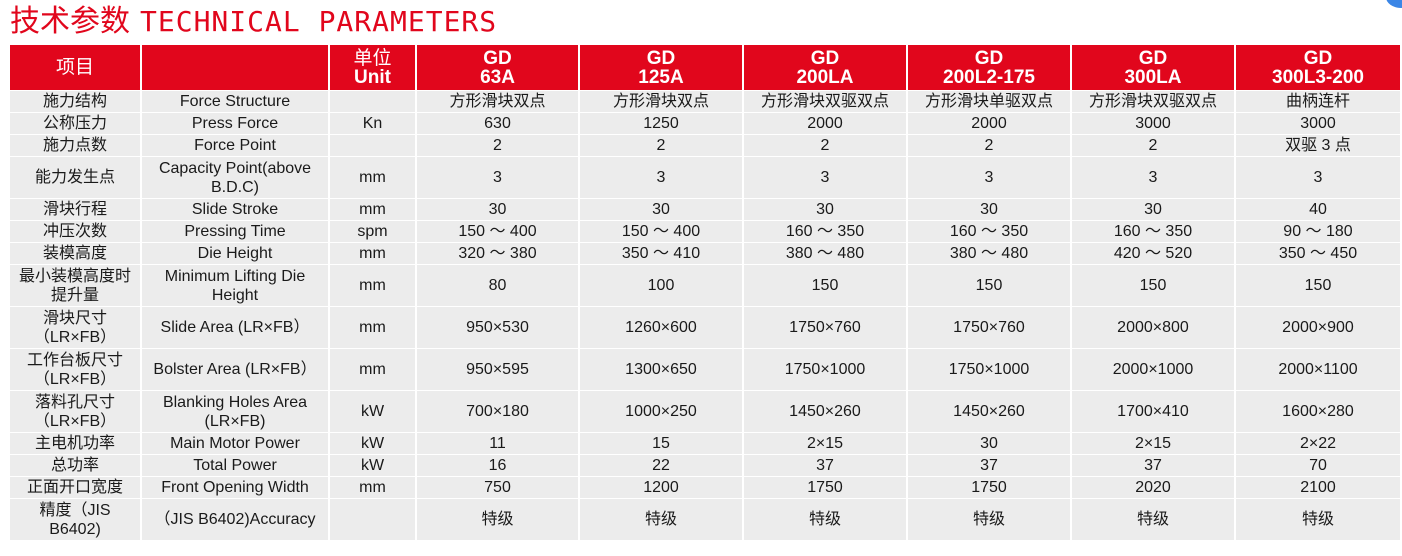  What do you see at coordinates (661, 327) in the screenshot?
I see `param-value: 1260×600` at bounding box center [661, 327].